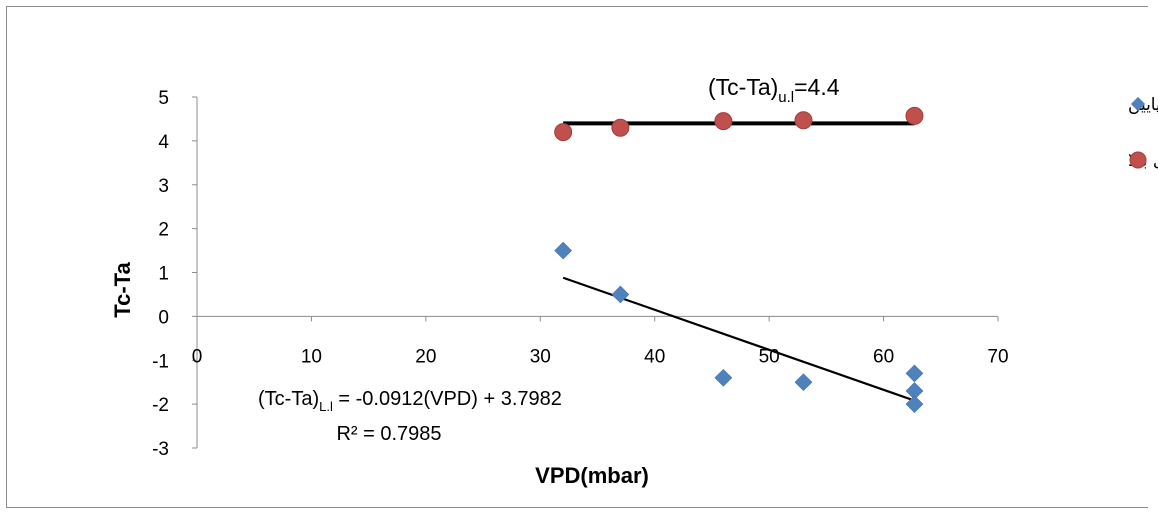  I want to click on lower-equation-subscript: L.l, so click(326, 406).